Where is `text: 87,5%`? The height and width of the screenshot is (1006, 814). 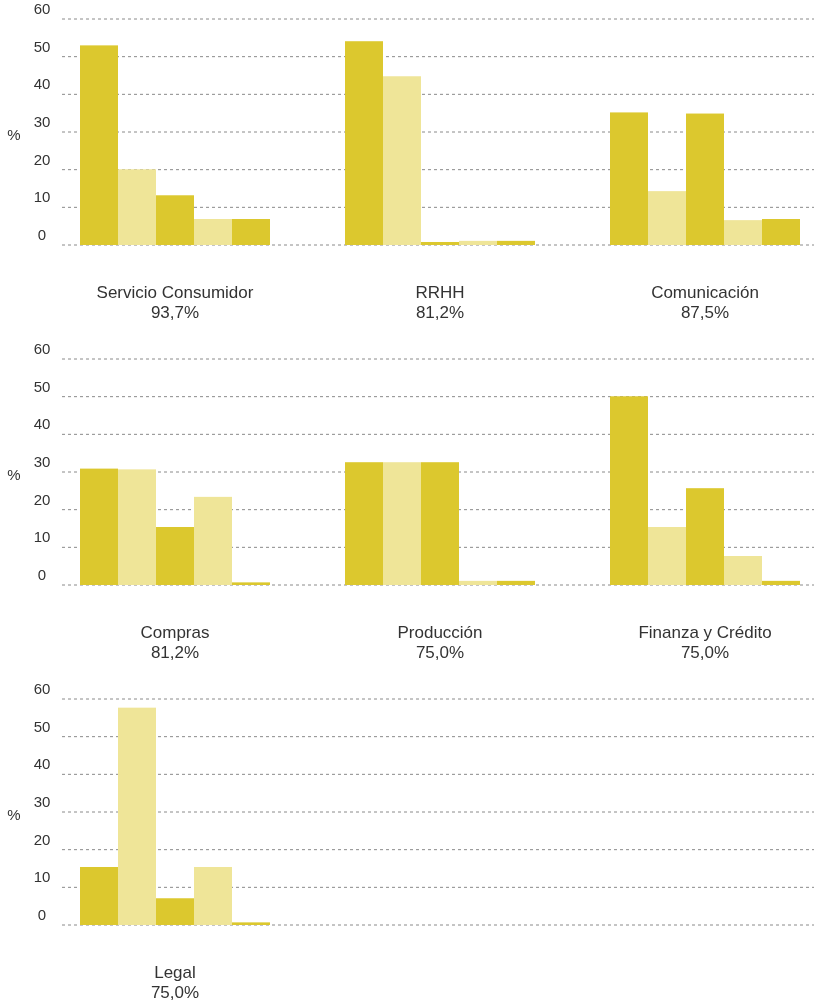 text: 87,5% is located at coordinates (705, 312).